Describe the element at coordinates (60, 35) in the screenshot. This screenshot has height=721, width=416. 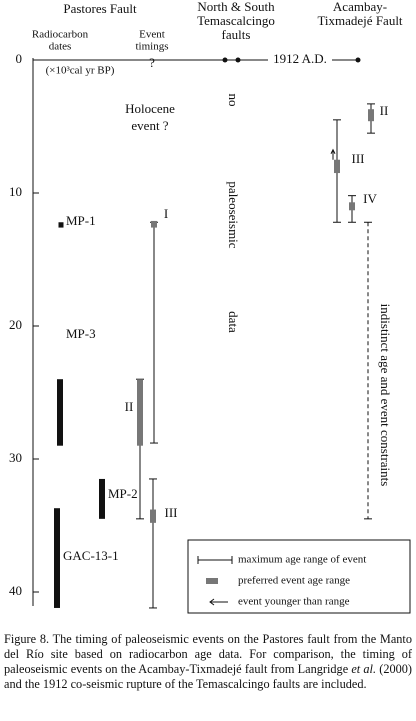
I see `header: Radiocarbon` at that location.